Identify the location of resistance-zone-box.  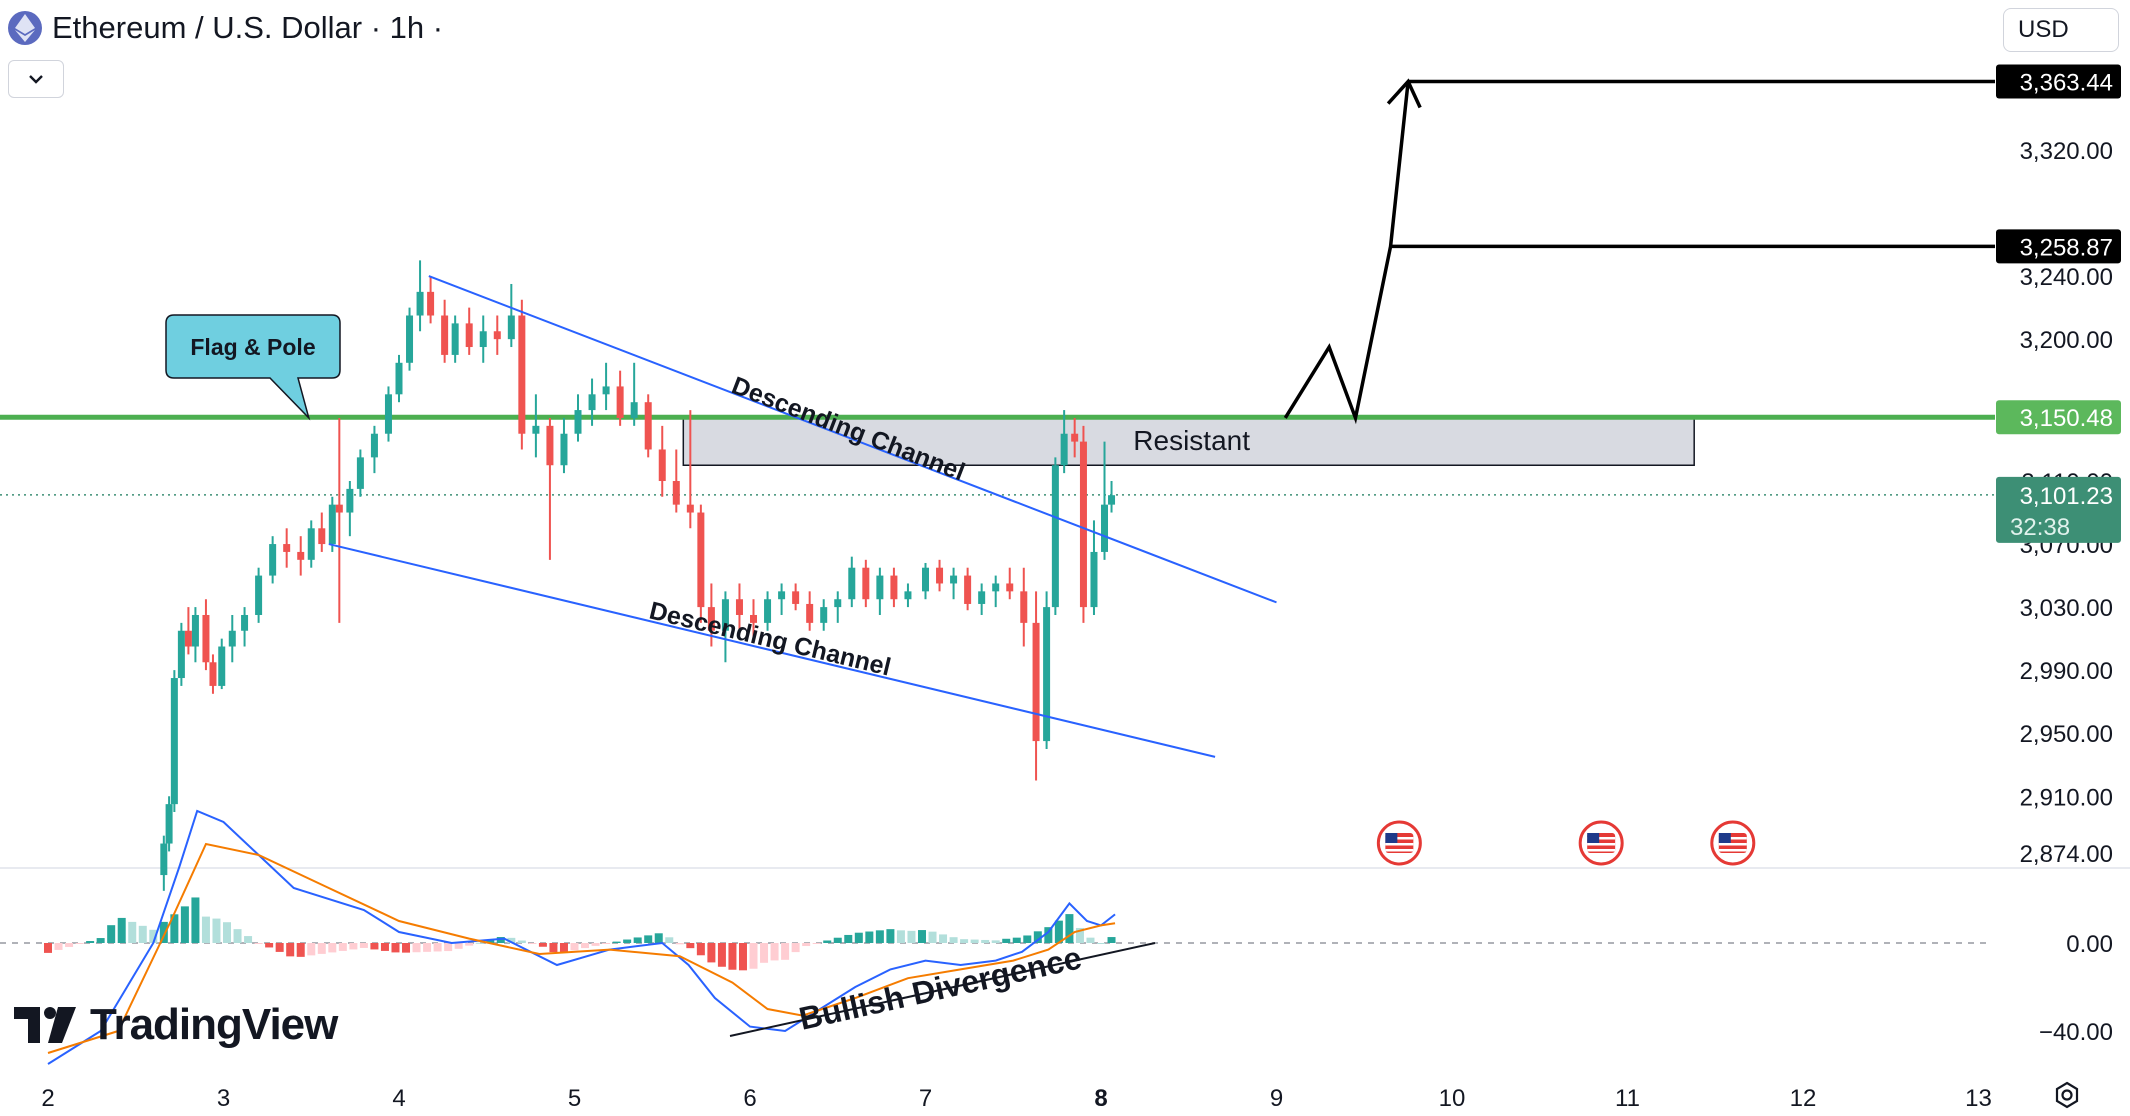
(1188, 441).